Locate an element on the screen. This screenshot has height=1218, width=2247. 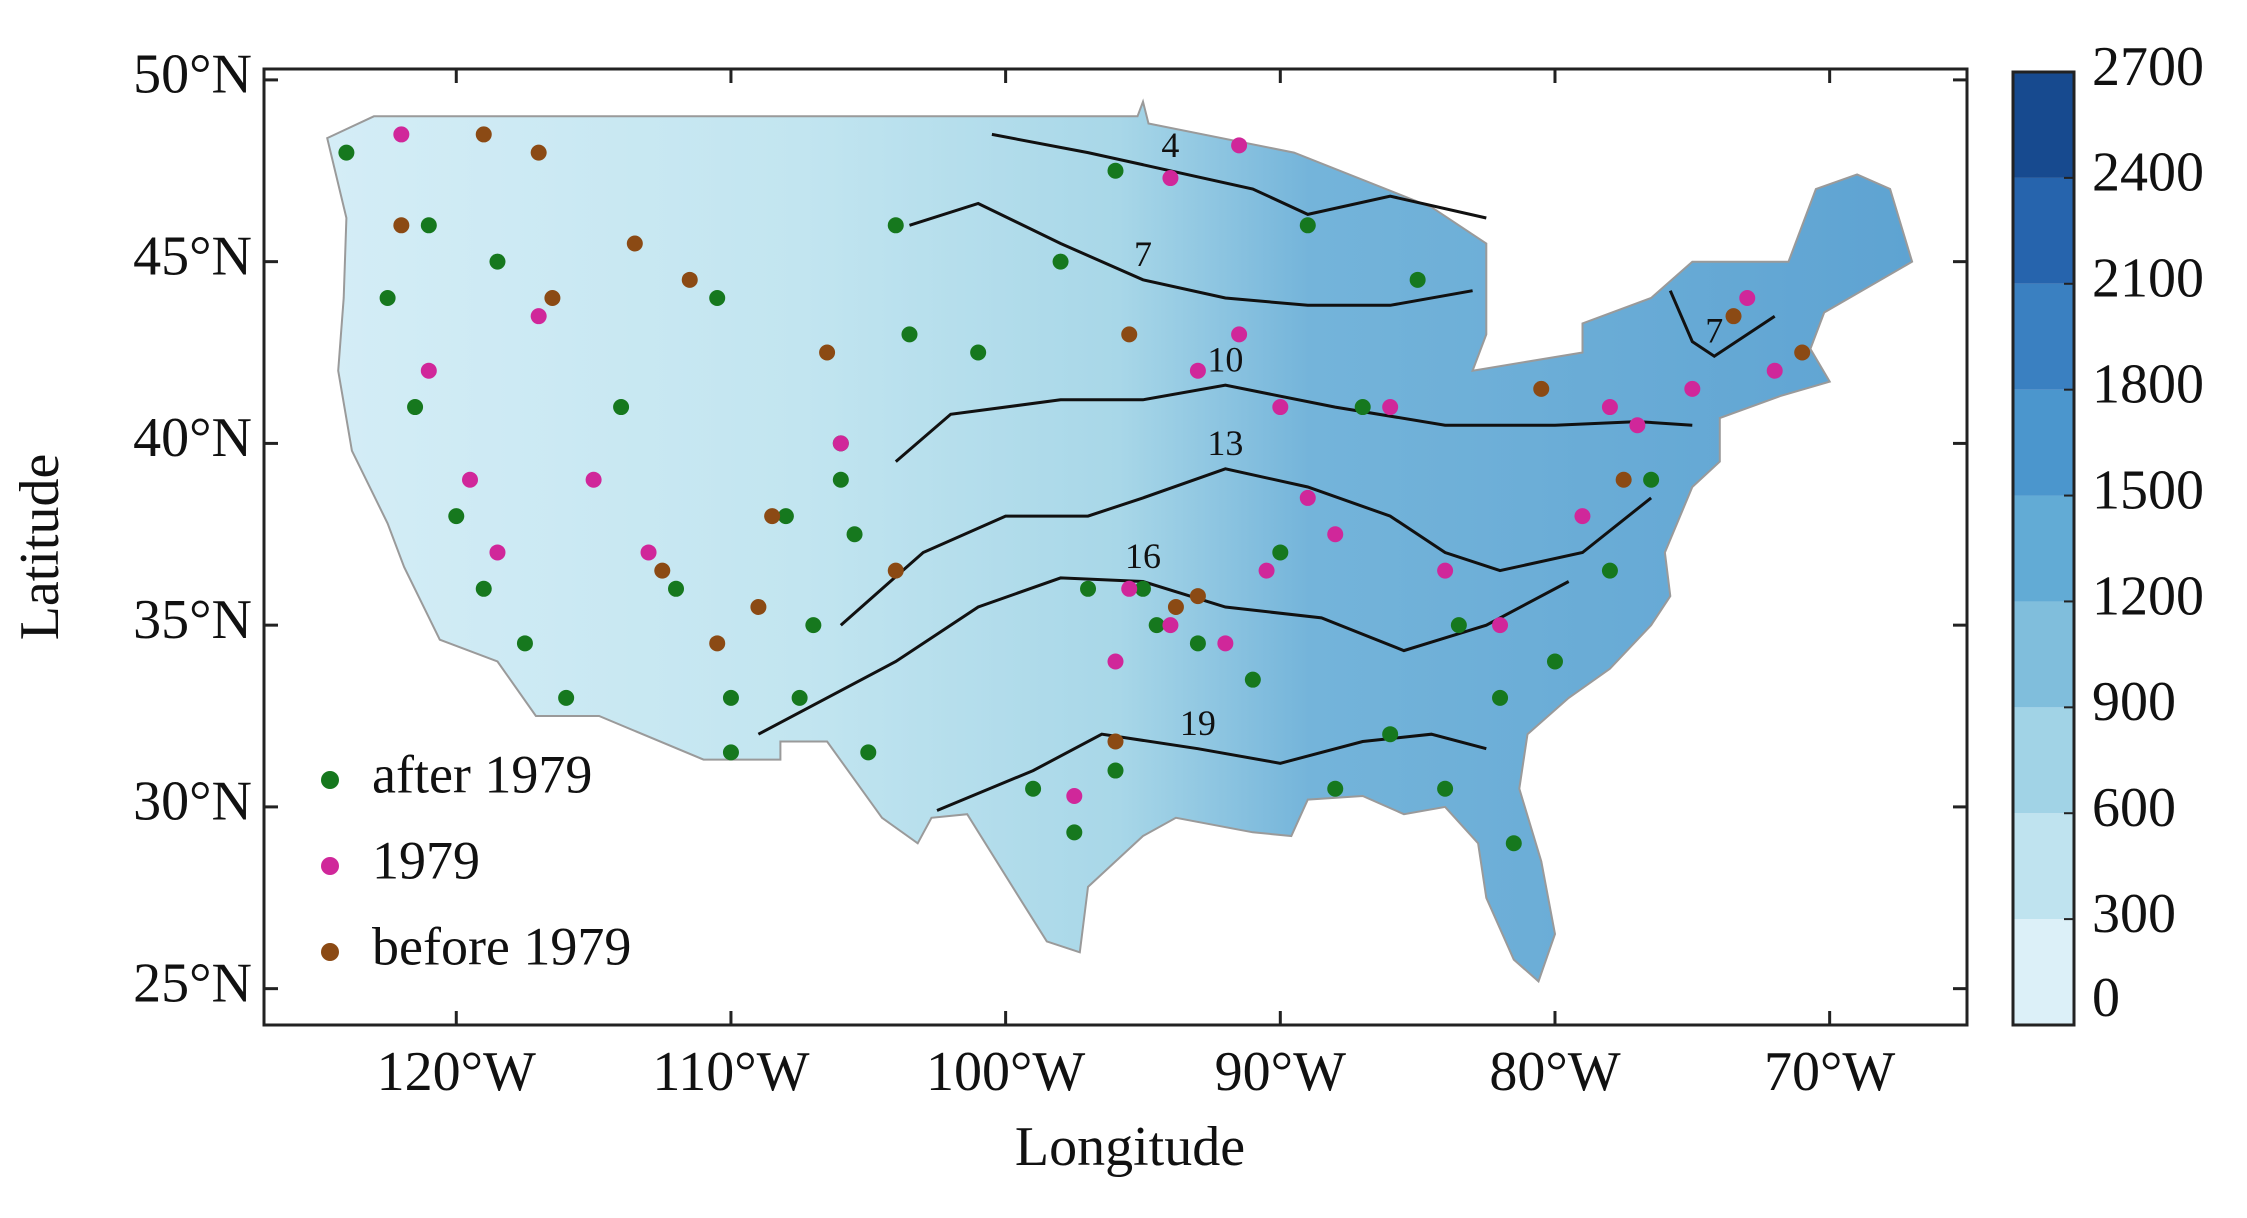
x-tick-label: 100°W is located at coordinates (1005, 1072).